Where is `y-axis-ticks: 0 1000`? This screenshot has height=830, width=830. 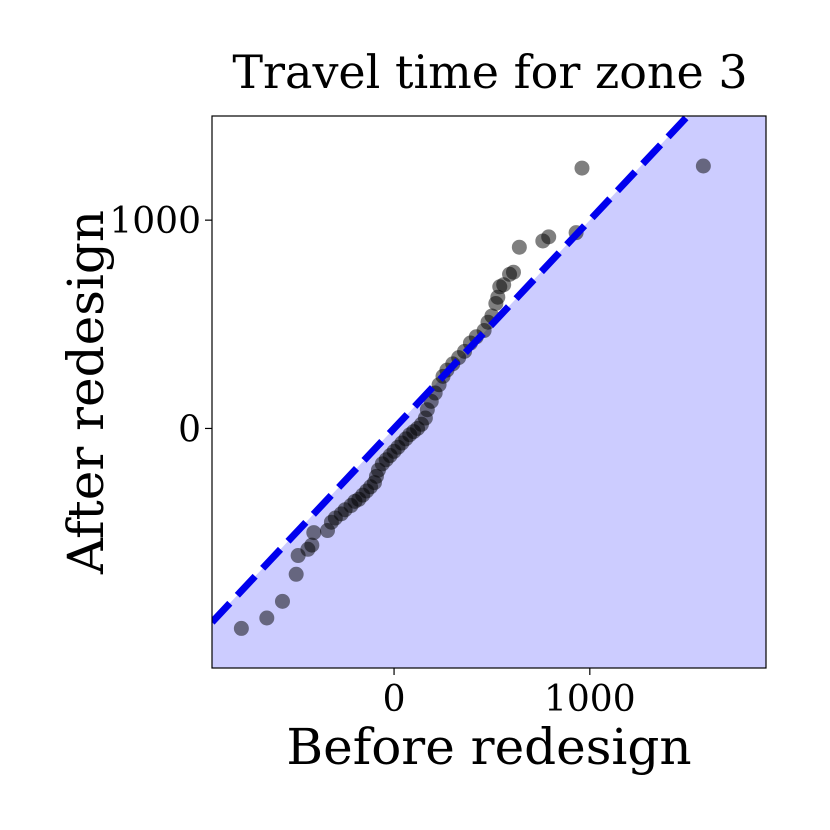
y-axis-ticks: 0 1000 is located at coordinates (160, 325).